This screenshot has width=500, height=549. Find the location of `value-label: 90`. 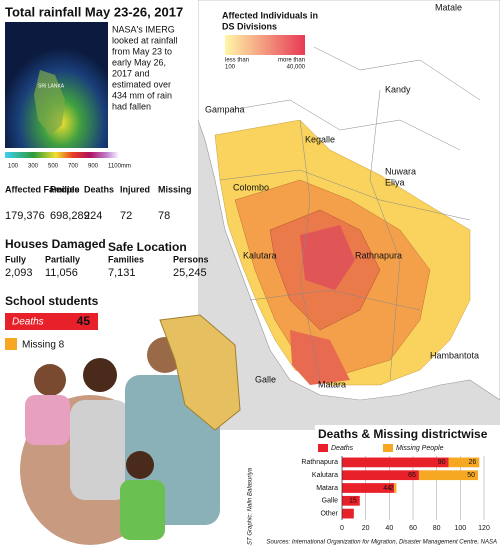

value-label: 90 is located at coordinates (442, 462).